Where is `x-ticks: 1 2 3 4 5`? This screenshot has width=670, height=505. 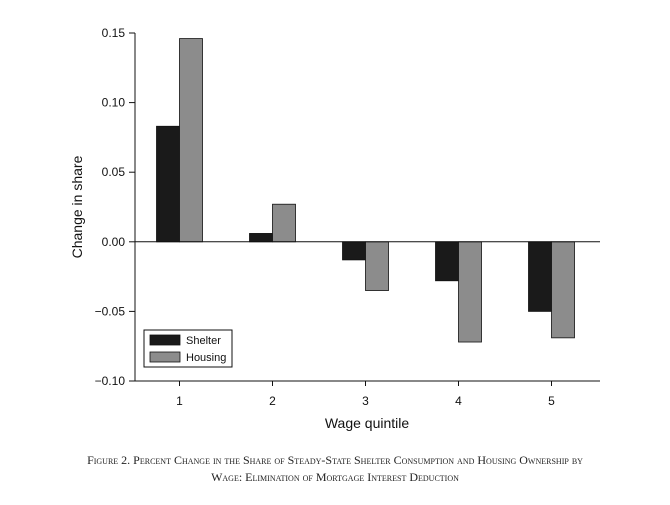 x-ticks: 1 2 3 4 5 is located at coordinates (365, 394).